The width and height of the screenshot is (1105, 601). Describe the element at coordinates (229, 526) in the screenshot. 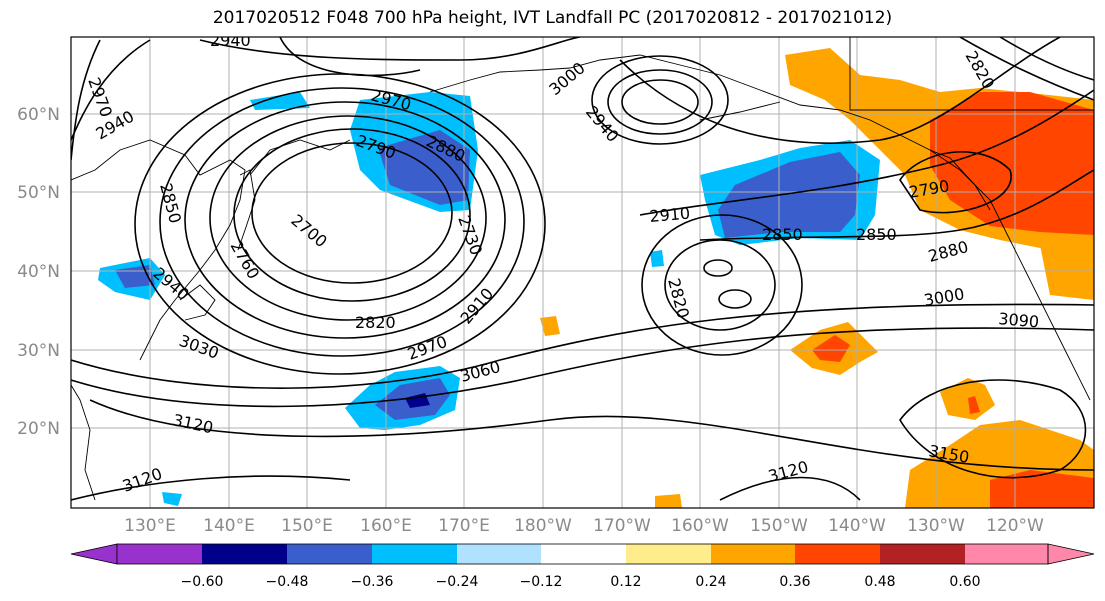

I see `lon-label: 140°E` at that location.